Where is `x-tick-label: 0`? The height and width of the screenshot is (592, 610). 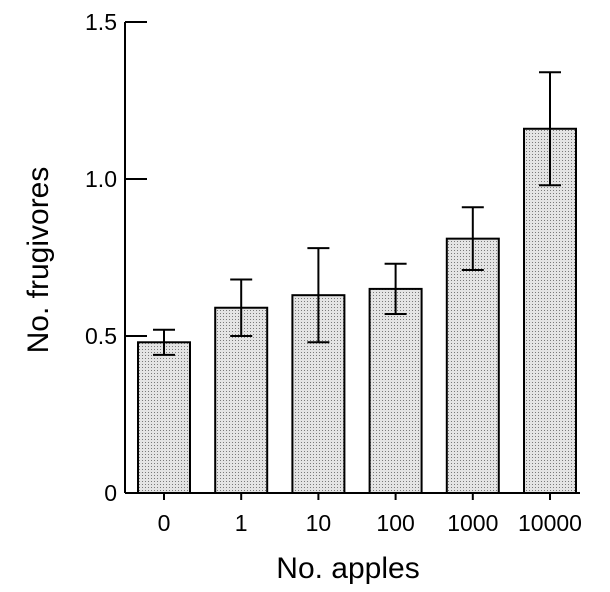
x-tick-label: 0 is located at coordinates (164, 523).